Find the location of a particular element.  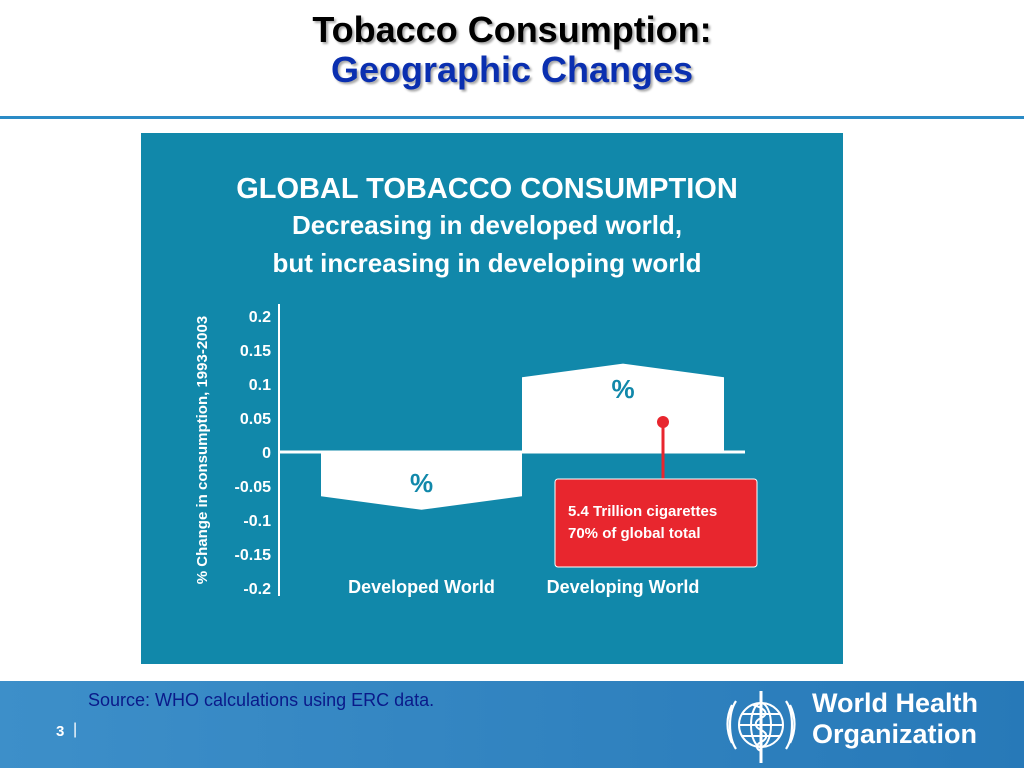

y-tick-label: 0.1 is located at coordinates (260, 385).